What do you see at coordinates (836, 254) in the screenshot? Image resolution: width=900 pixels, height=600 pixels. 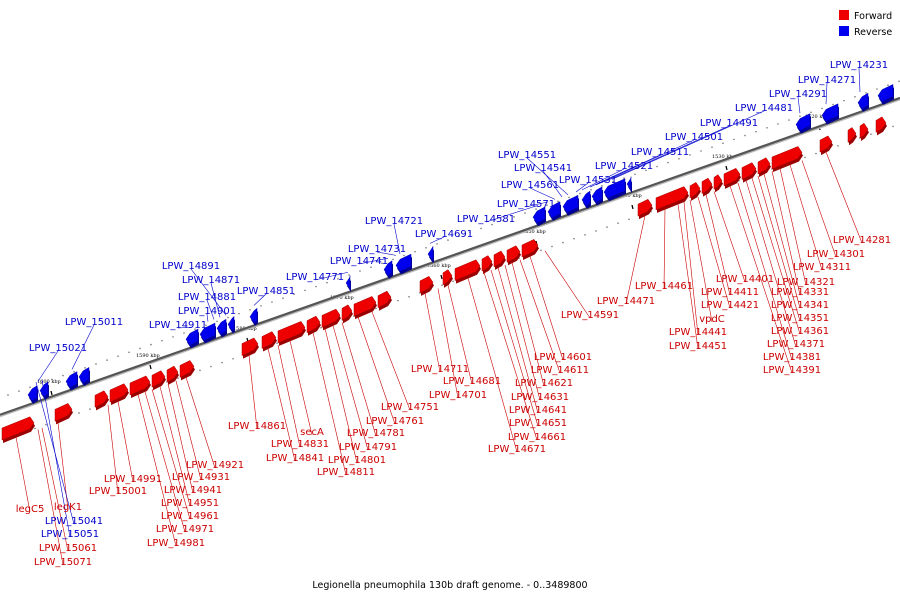 I see `gene-label: LPW_14301` at bounding box center [836, 254].